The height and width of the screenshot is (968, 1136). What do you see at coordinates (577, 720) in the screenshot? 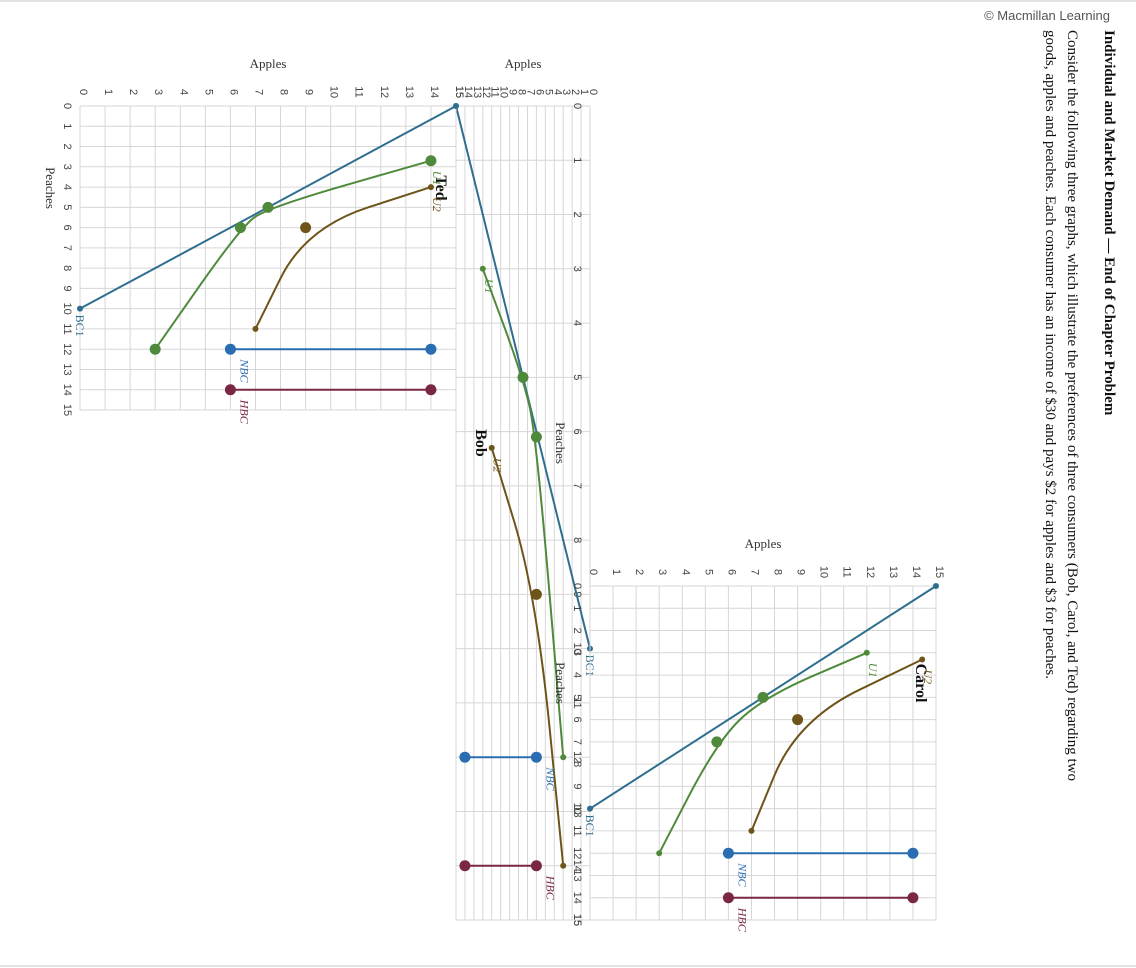
I see `peaches-tick-label: 6` at bounding box center [577, 720].